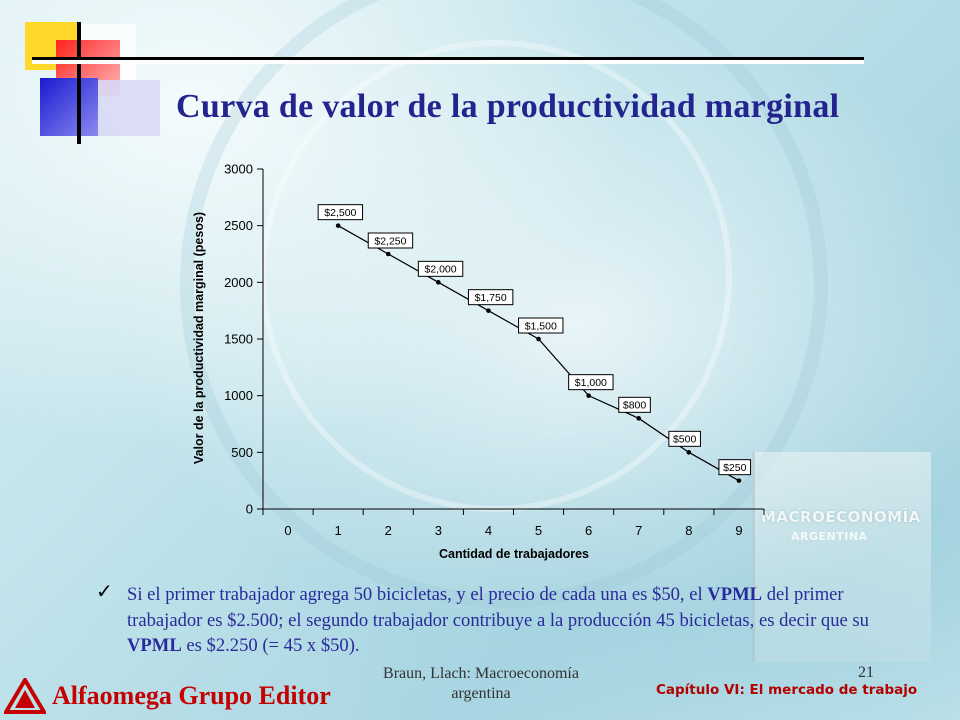 Image resolution: width=960 pixels, height=720 pixels. I want to click on y-tick-label: 2000, so click(238, 282).